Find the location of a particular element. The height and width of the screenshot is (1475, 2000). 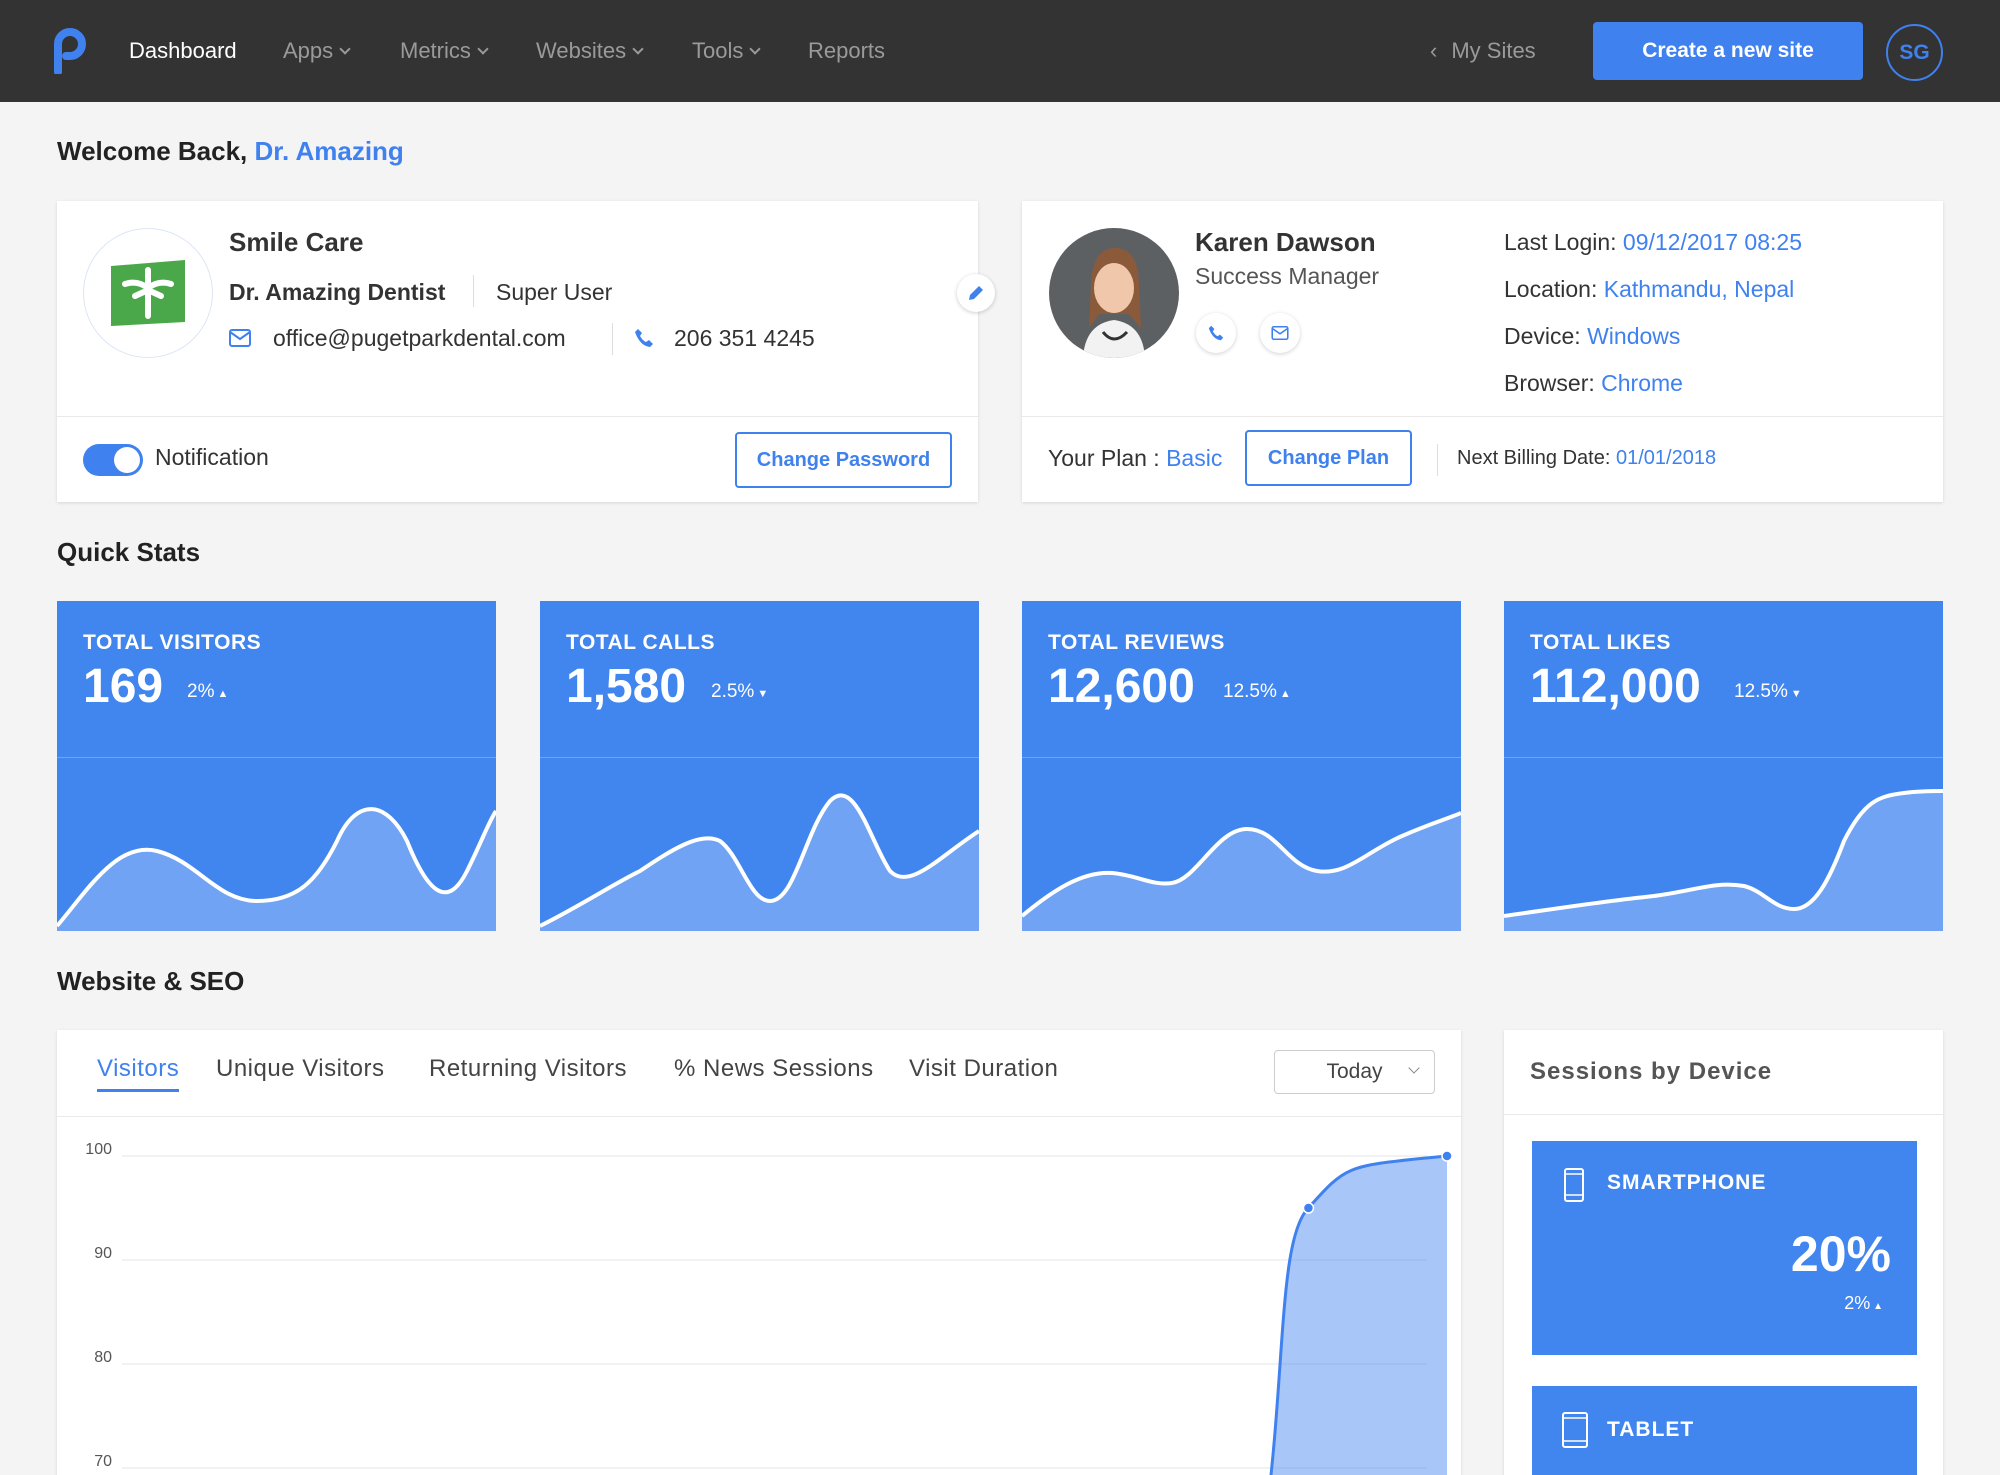

practice-email: office@pugetparkdental.com is located at coordinates (419, 338).